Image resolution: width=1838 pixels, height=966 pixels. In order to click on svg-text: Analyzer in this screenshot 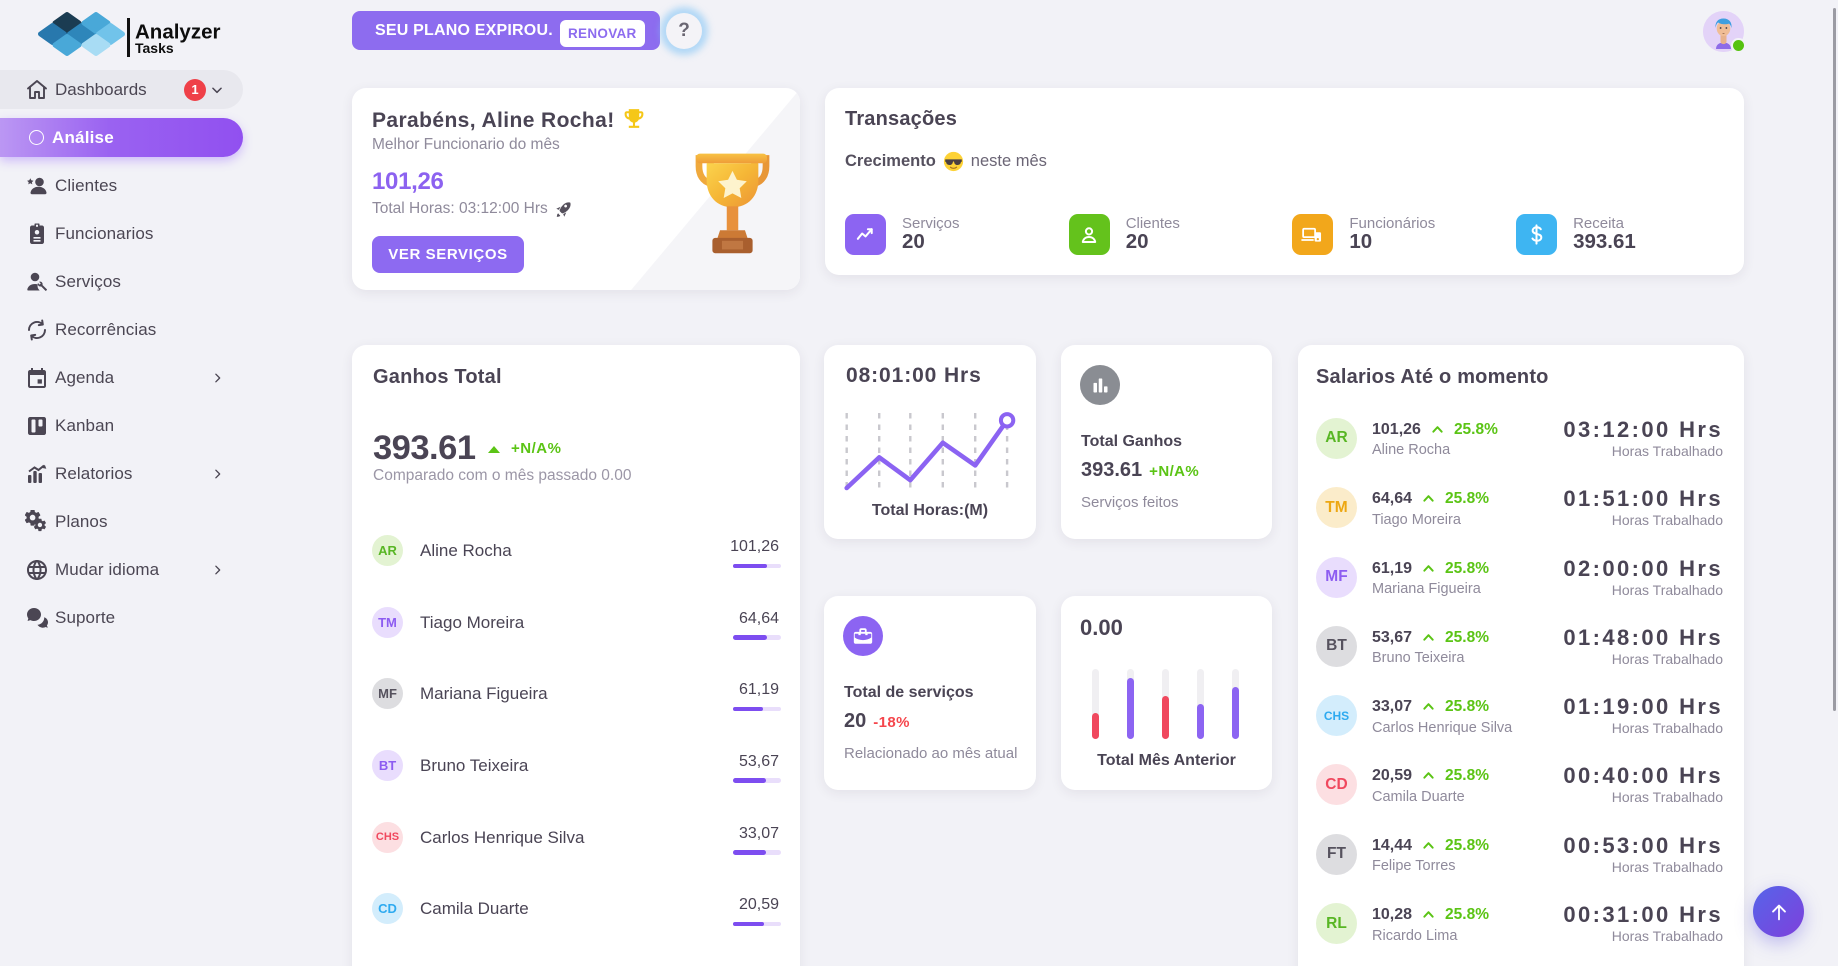, I will do `click(177, 32)`.